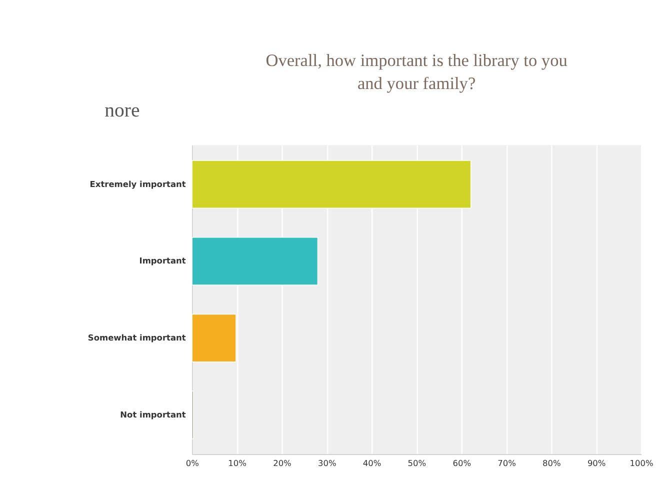  What do you see at coordinates (137, 337) in the screenshot?
I see `y-tick-label: Somewhat important` at bounding box center [137, 337].